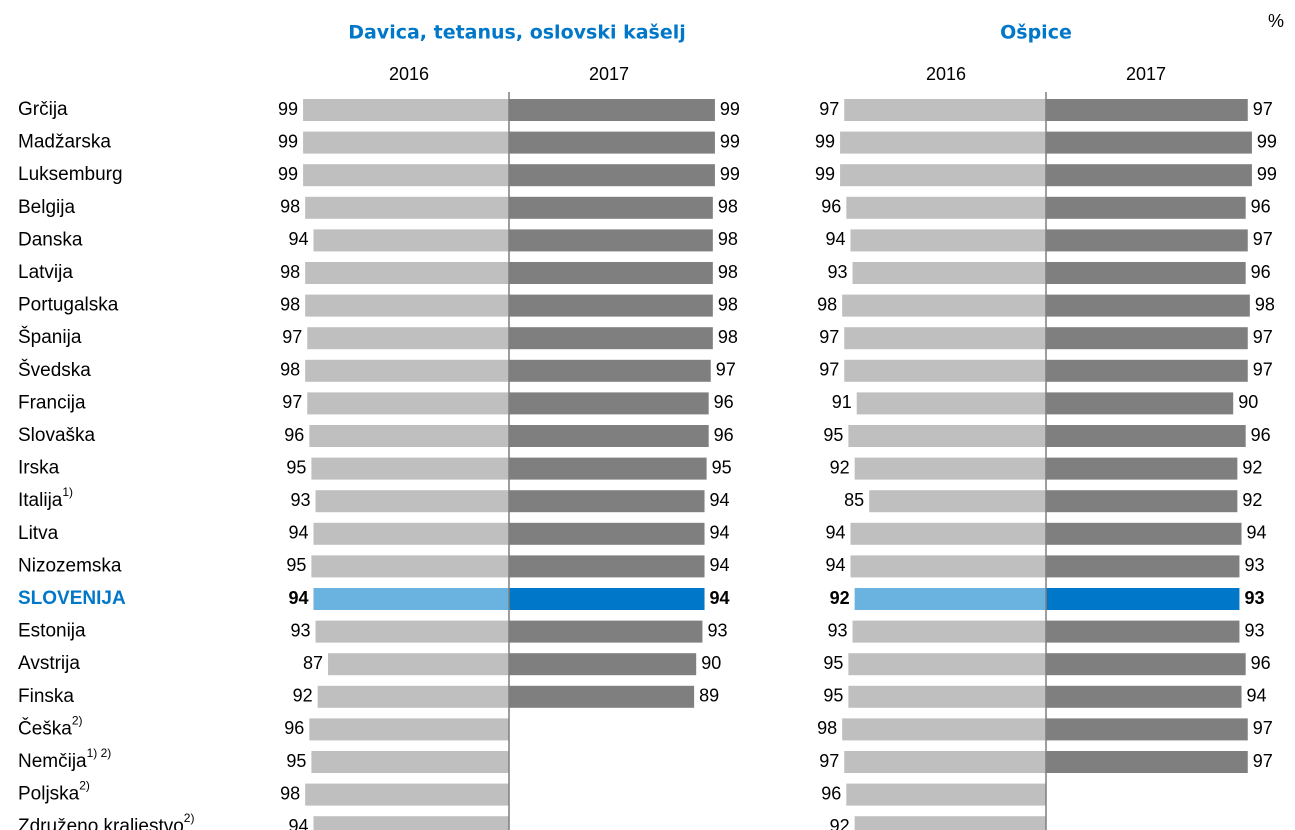  I want to click on value-label: 87, so click(313, 663).